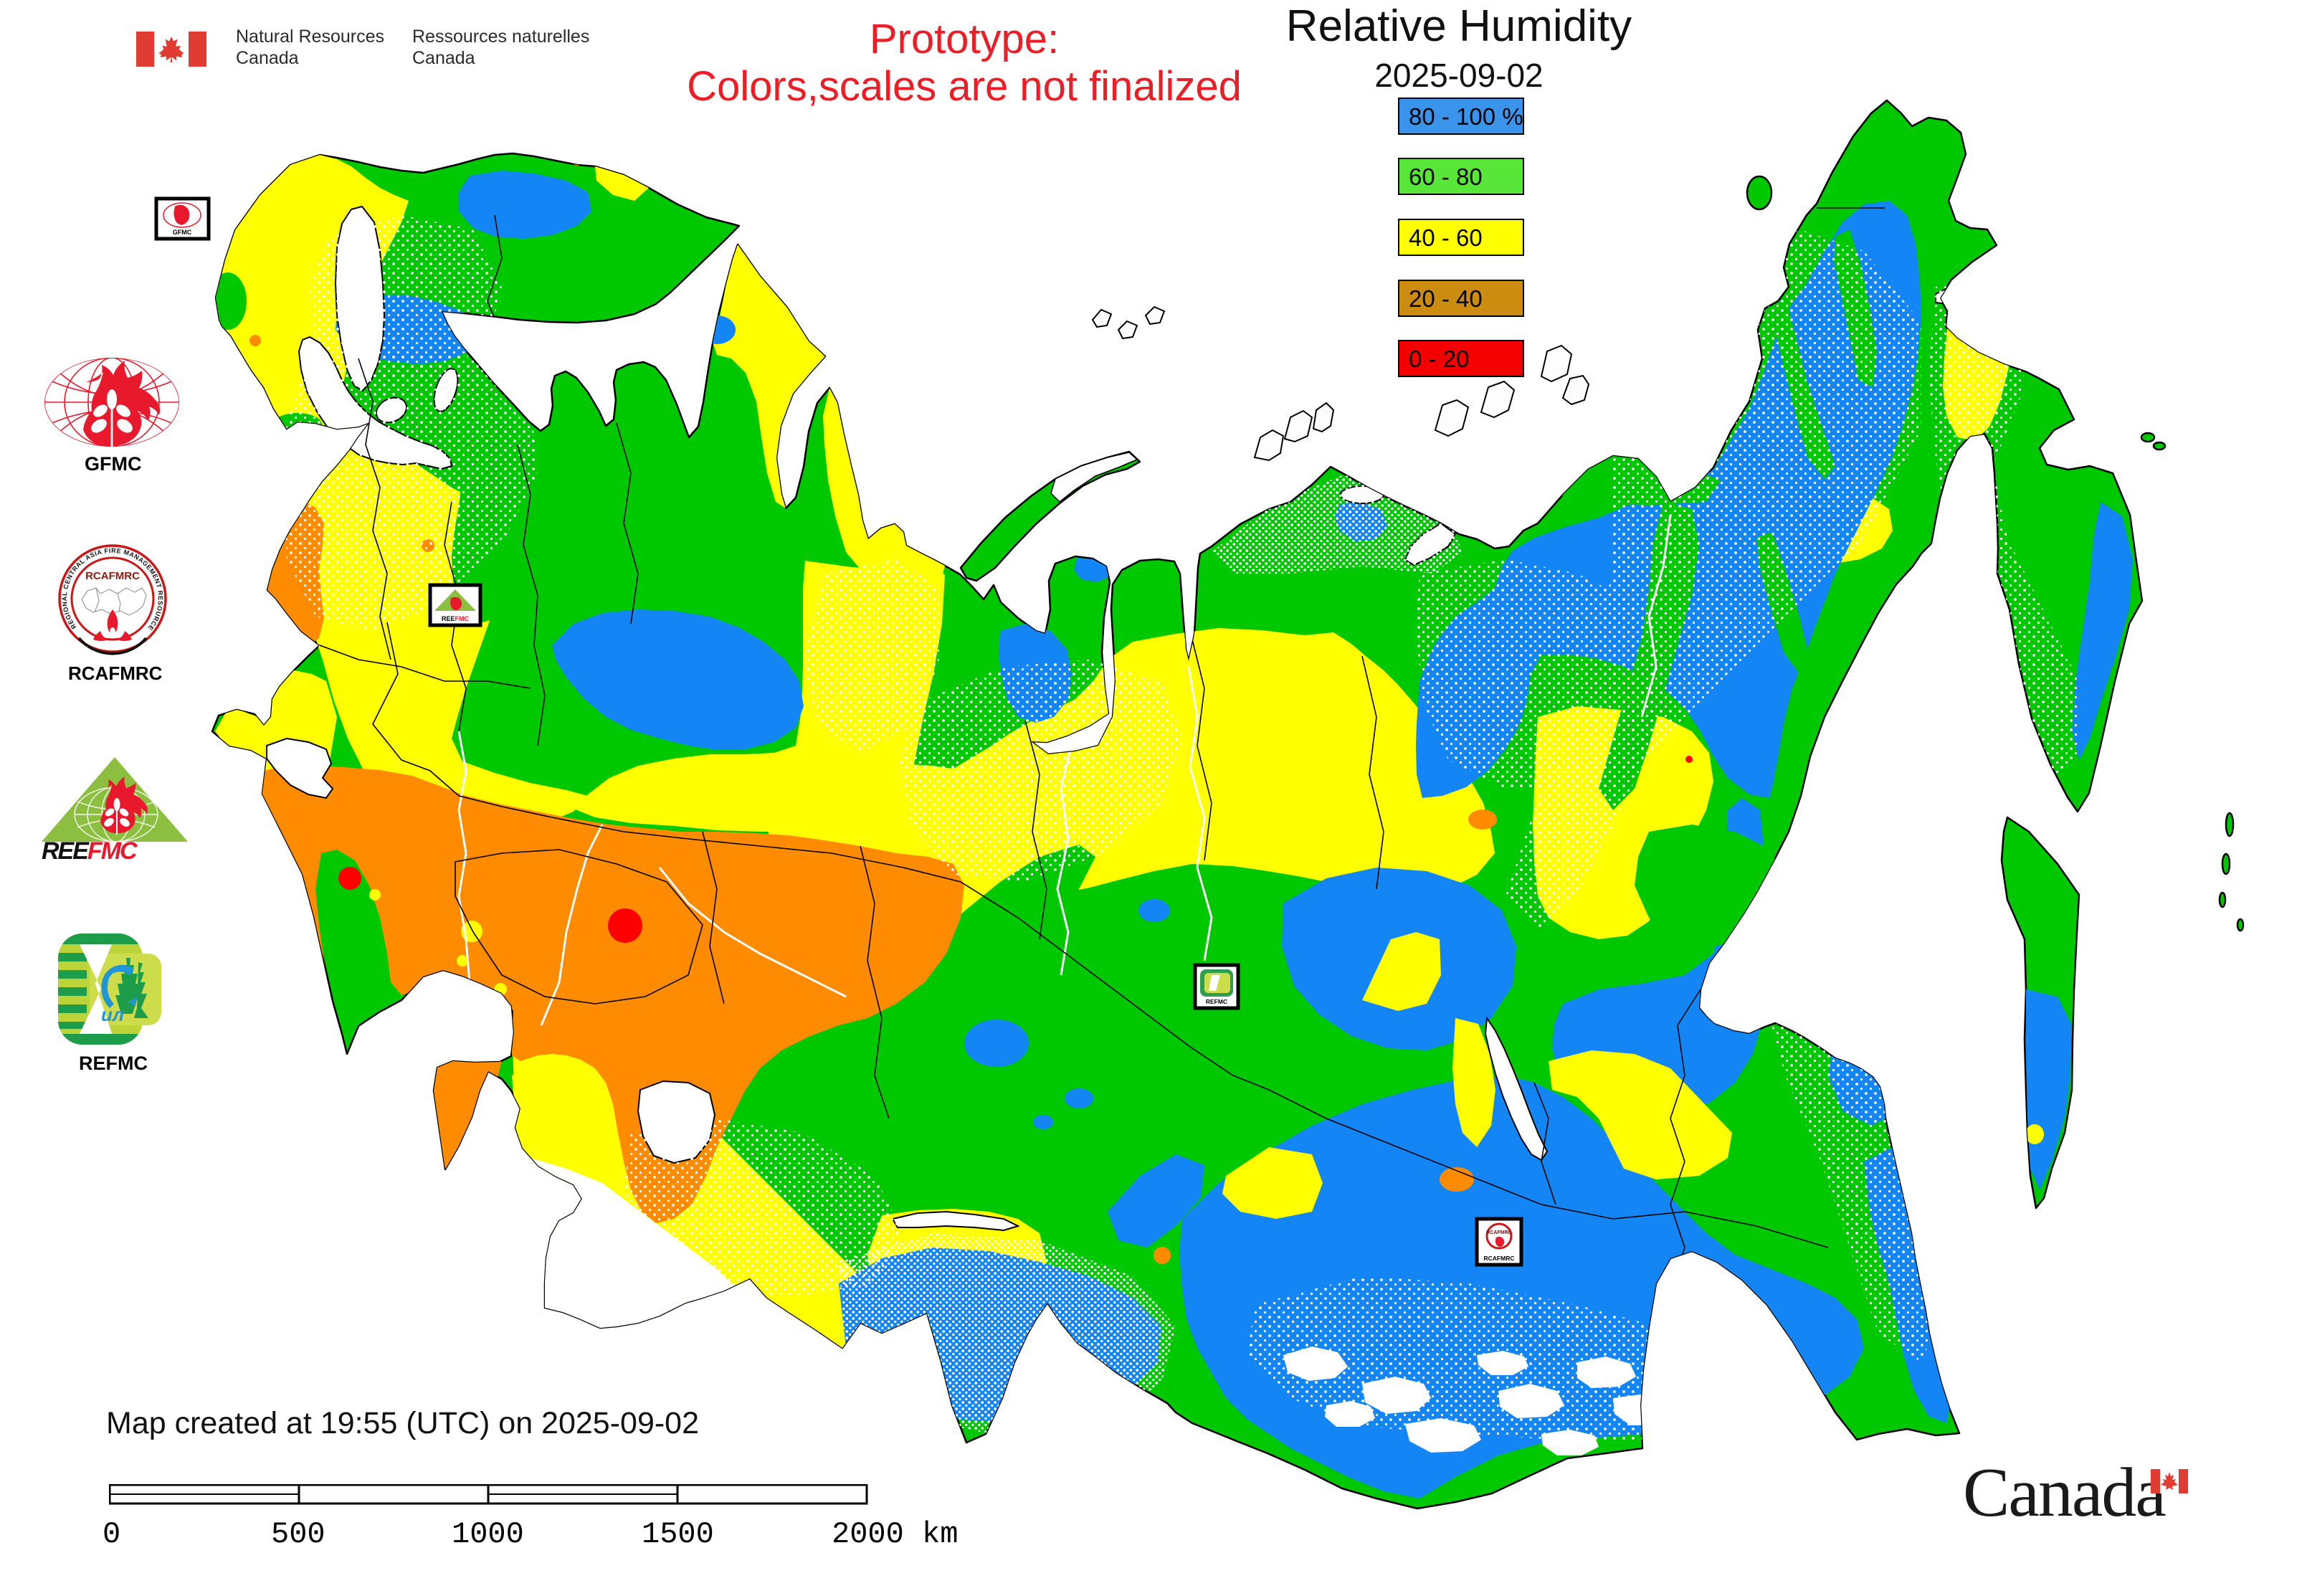  What do you see at coordinates (1216, 1001) in the screenshot?
I see `svg-text: REFMC` at bounding box center [1216, 1001].